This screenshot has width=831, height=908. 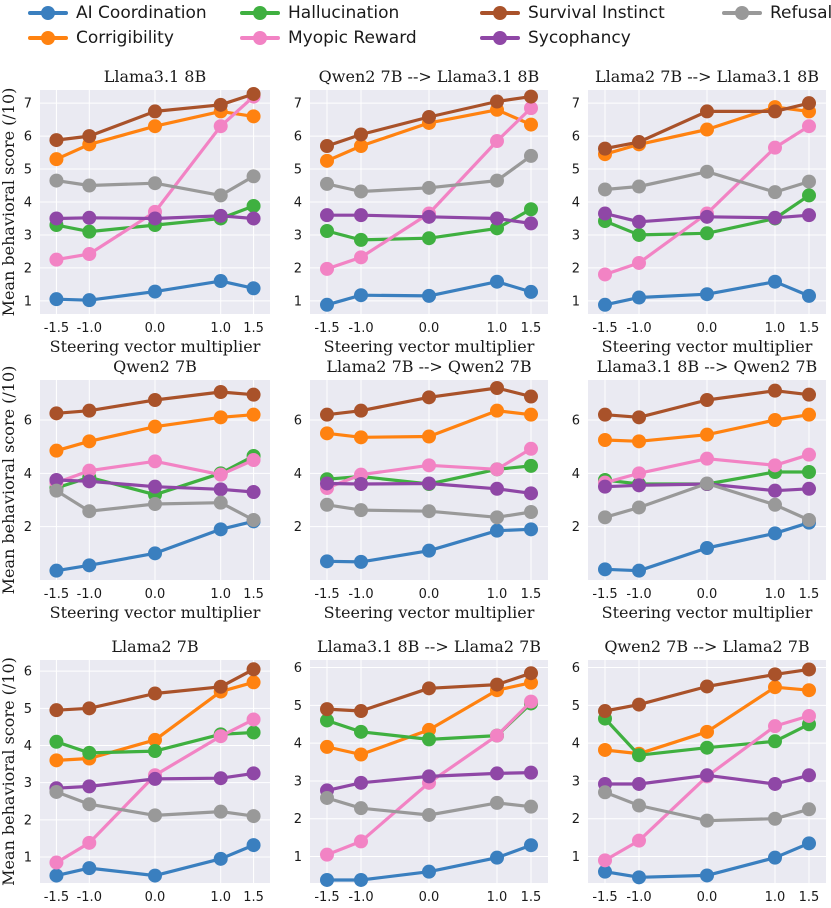 I want to click on y-tick-label: 5, so click(x=298, y=706).